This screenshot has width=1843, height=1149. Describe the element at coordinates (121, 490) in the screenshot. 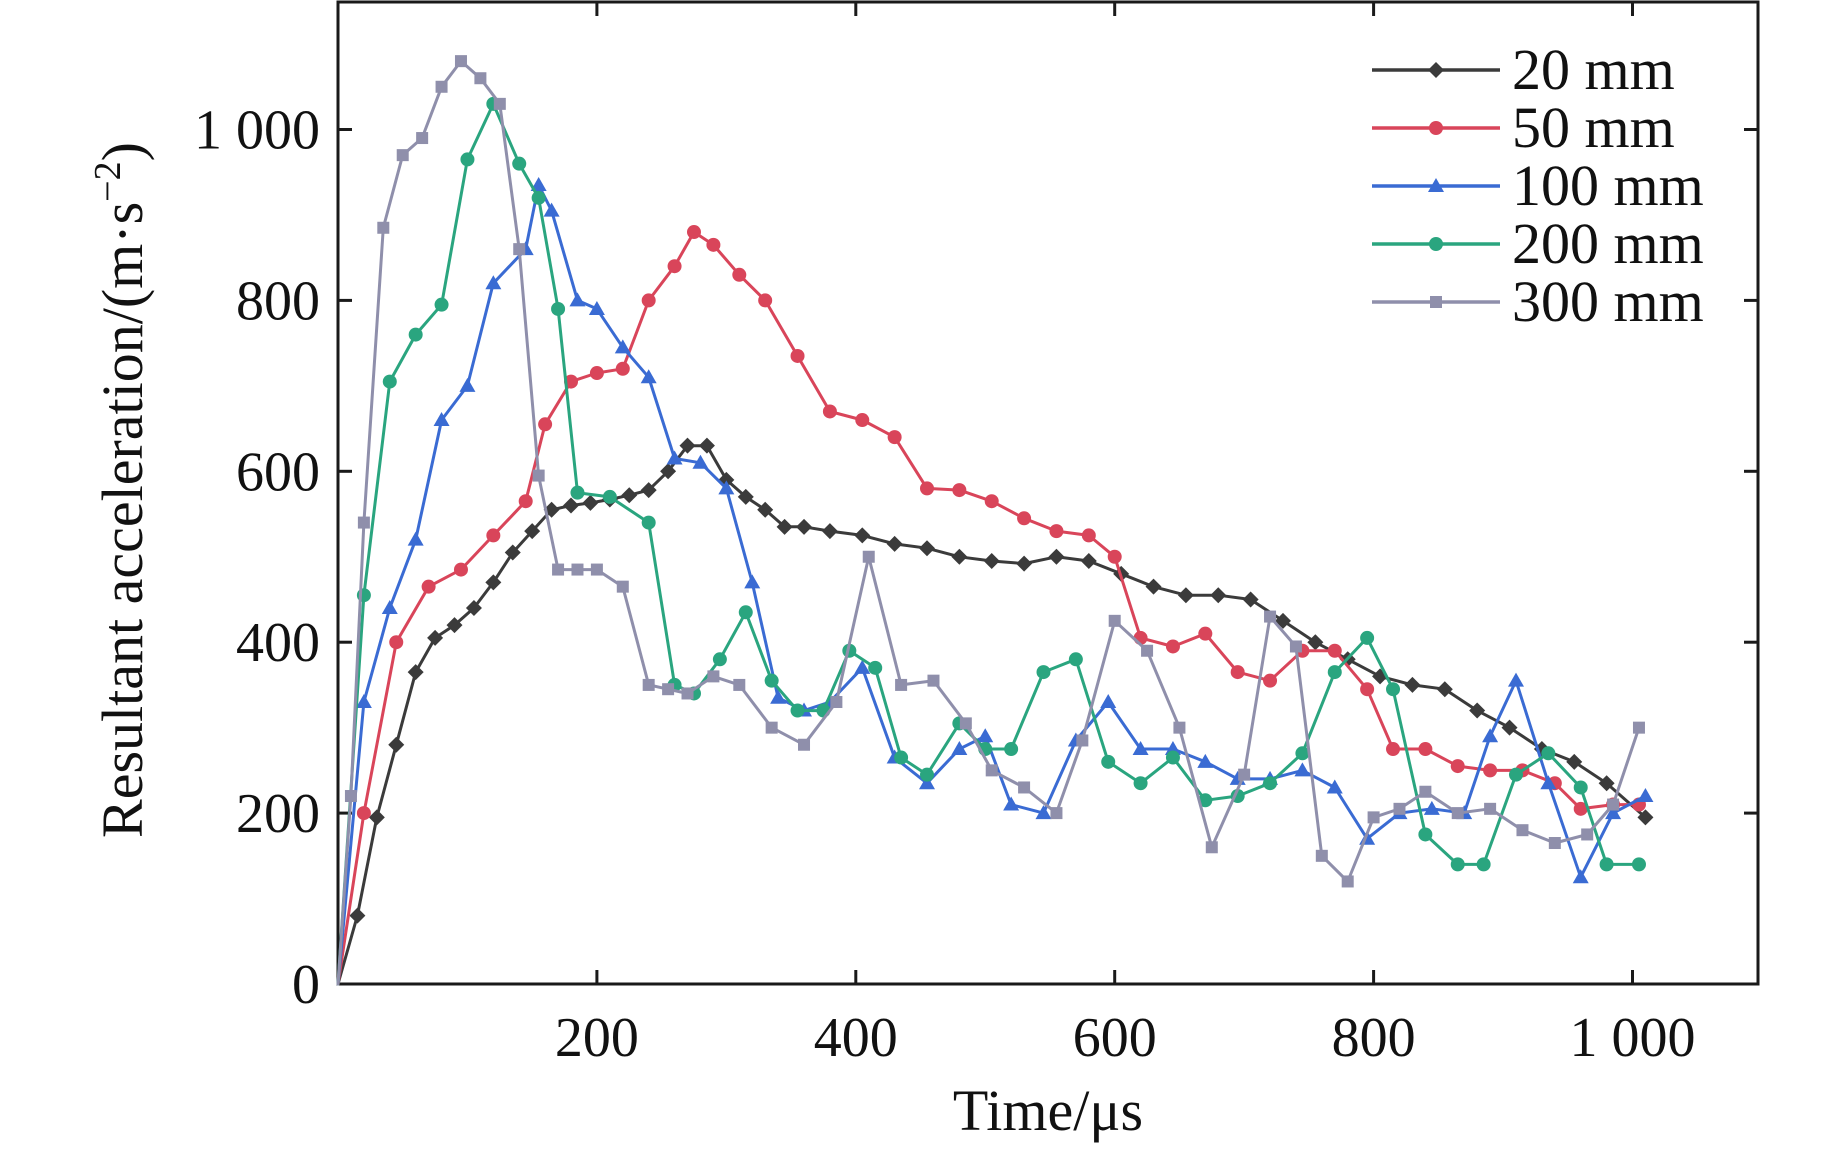

I see `y-axis-title: Resultant acceleration/(m·s−2)` at that location.